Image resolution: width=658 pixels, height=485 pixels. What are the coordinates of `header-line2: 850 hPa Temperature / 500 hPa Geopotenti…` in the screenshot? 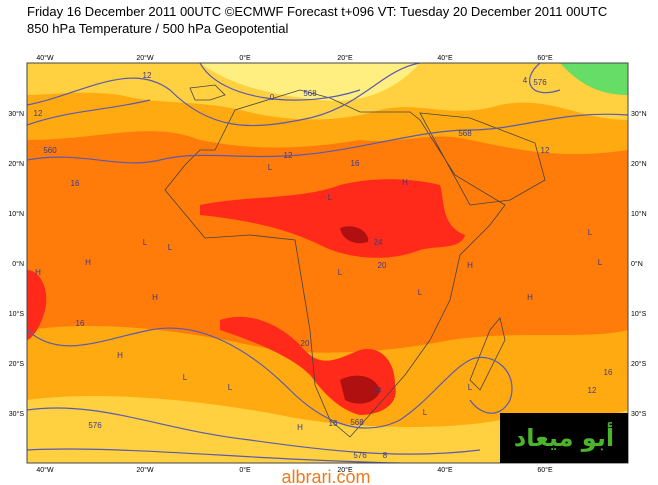 It's located at (158, 28).